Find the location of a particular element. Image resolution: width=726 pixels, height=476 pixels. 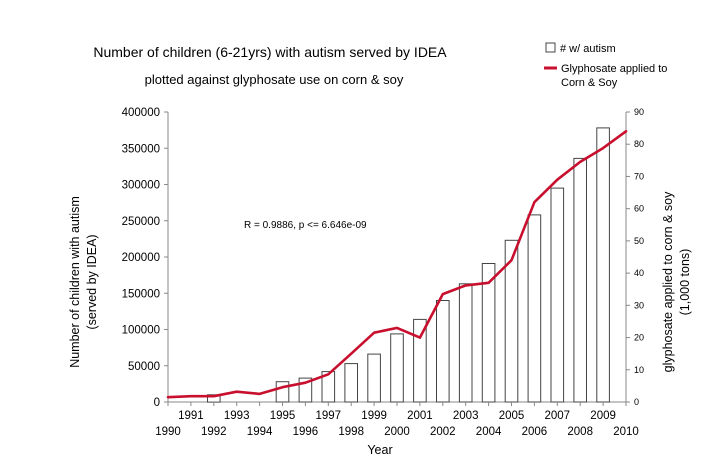

right-y-ticks: 0 10 20 30 40 50 60 70 80 90 is located at coordinates (635, 257).